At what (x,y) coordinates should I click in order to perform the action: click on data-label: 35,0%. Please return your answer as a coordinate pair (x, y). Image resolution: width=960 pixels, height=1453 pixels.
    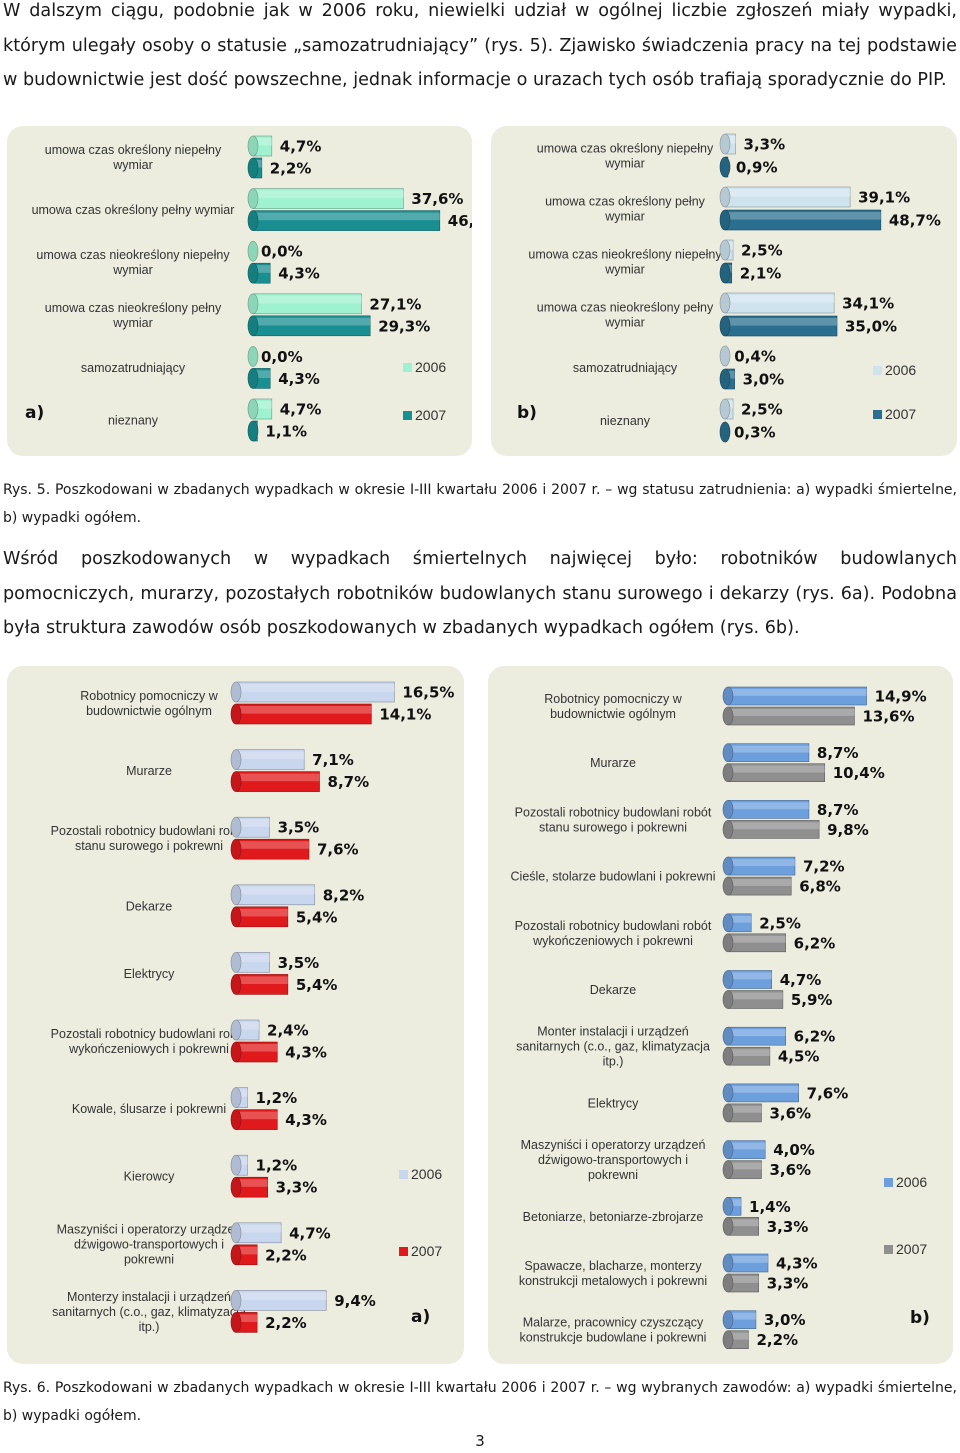
    Looking at the image, I should click on (871, 327).